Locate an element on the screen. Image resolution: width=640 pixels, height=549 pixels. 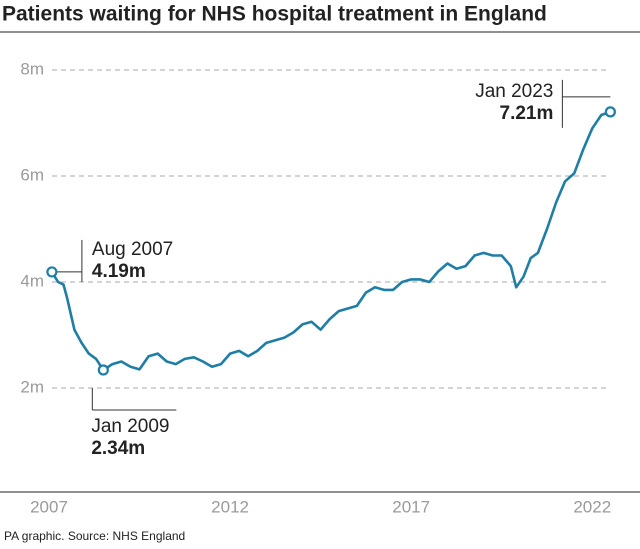
annotation-value: 7.21m is located at coordinates (527, 113).